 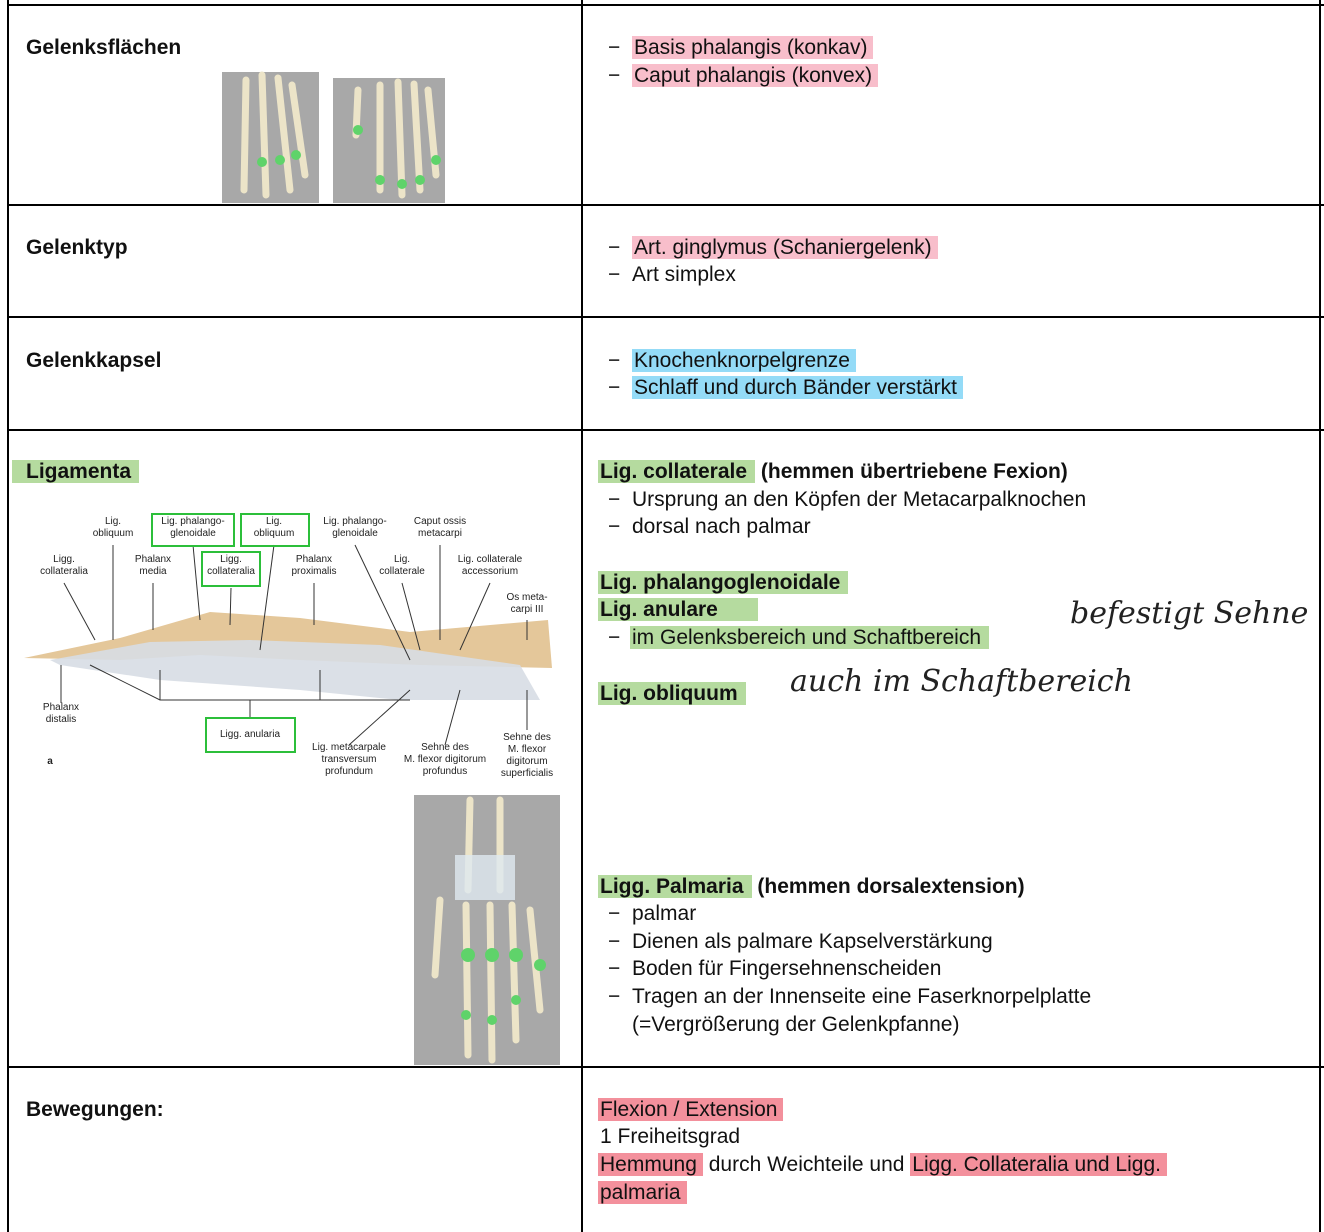 What do you see at coordinates (61, 719) in the screenshot?
I see `figure-label: distalis` at bounding box center [61, 719].